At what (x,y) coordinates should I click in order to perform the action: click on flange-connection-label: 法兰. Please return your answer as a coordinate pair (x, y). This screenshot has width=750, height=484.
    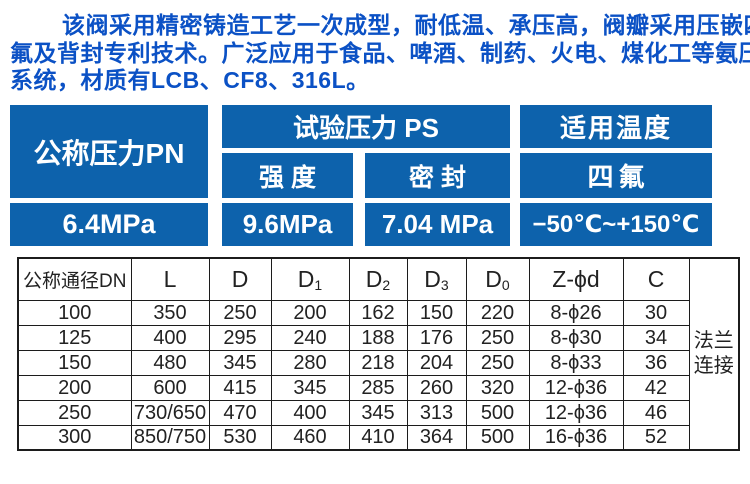
    Looking at the image, I should click on (713, 341).